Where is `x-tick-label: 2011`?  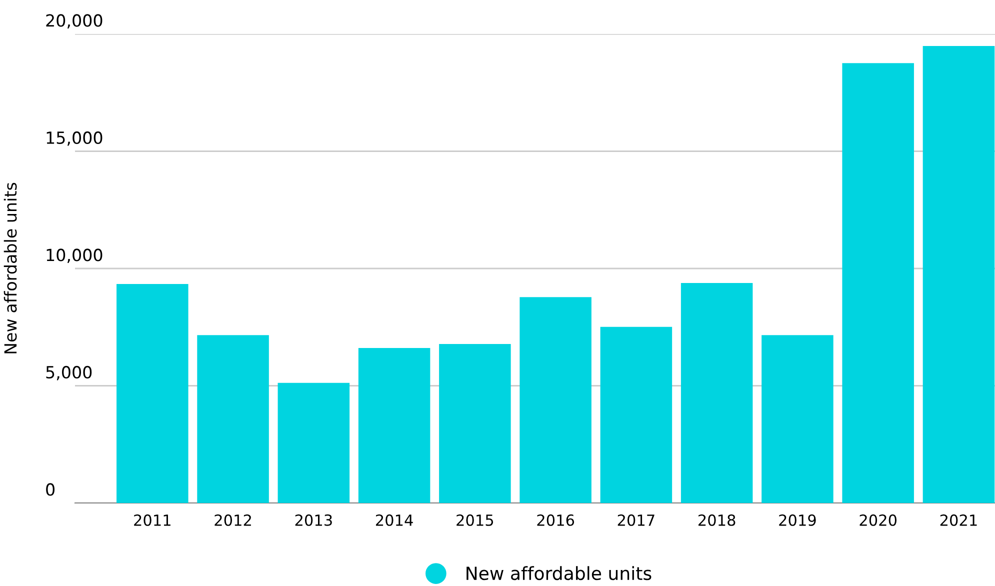 x-tick-label: 2011 is located at coordinates (152, 520).